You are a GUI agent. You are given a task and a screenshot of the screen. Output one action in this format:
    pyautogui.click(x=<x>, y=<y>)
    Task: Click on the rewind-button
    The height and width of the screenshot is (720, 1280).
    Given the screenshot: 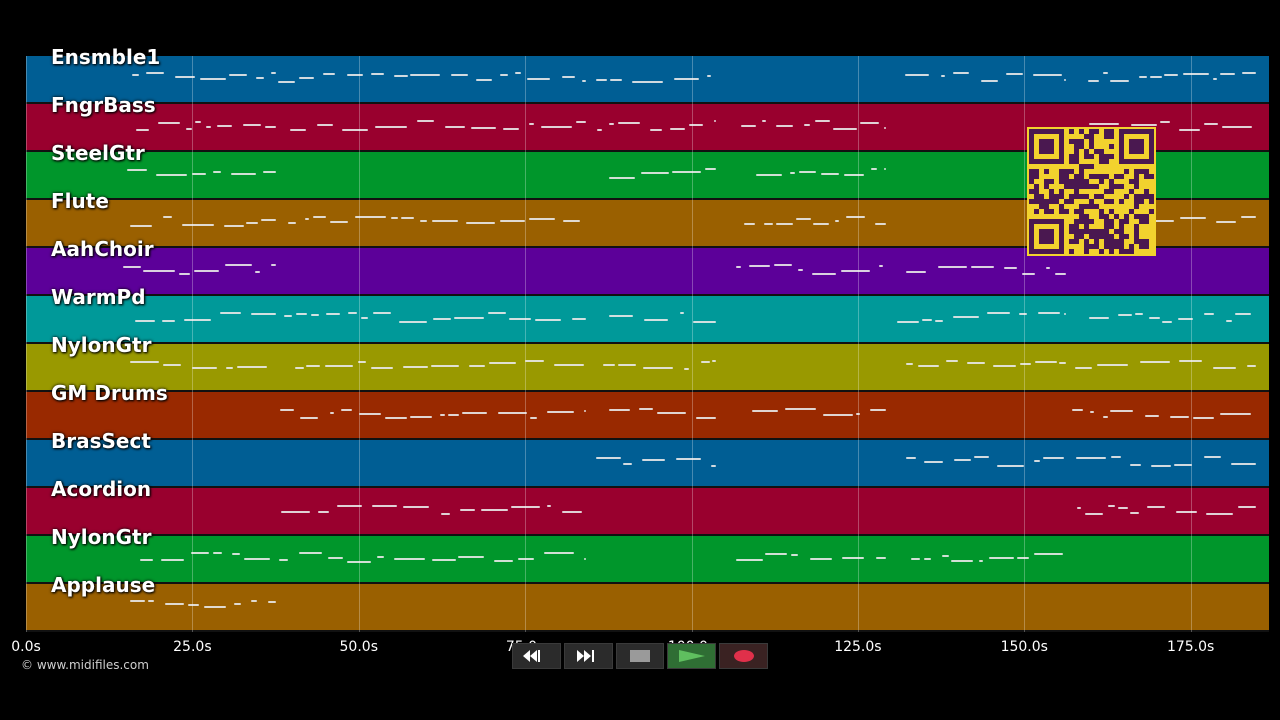 What is the action you would take?
    pyautogui.click(x=536, y=656)
    